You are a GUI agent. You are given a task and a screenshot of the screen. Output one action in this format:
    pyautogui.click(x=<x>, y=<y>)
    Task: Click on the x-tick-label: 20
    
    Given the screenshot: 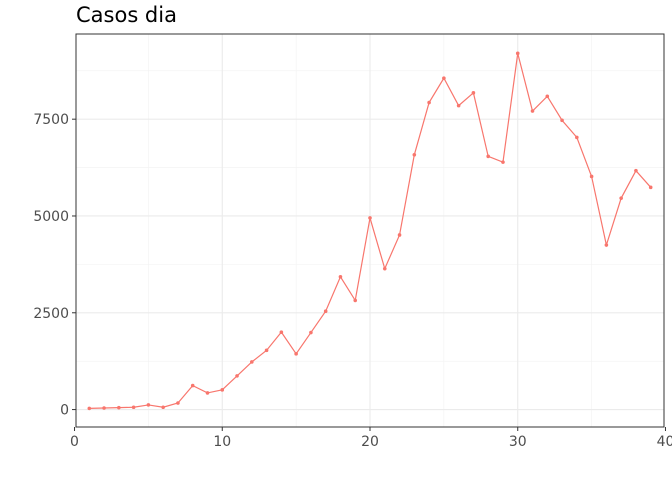 What is the action you would take?
    pyautogui.click(x=370, y=442)
    